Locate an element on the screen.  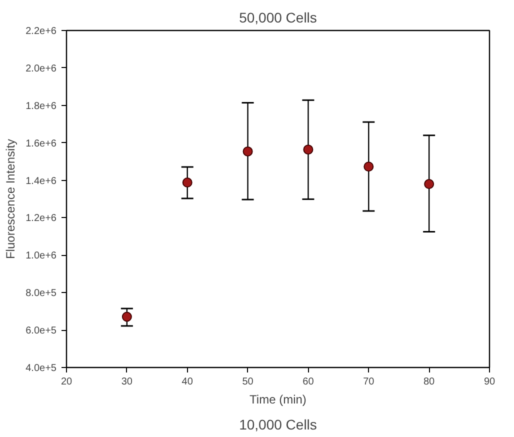
y-tick-label: 1.4e+6 is located at coordinates (41, 181).